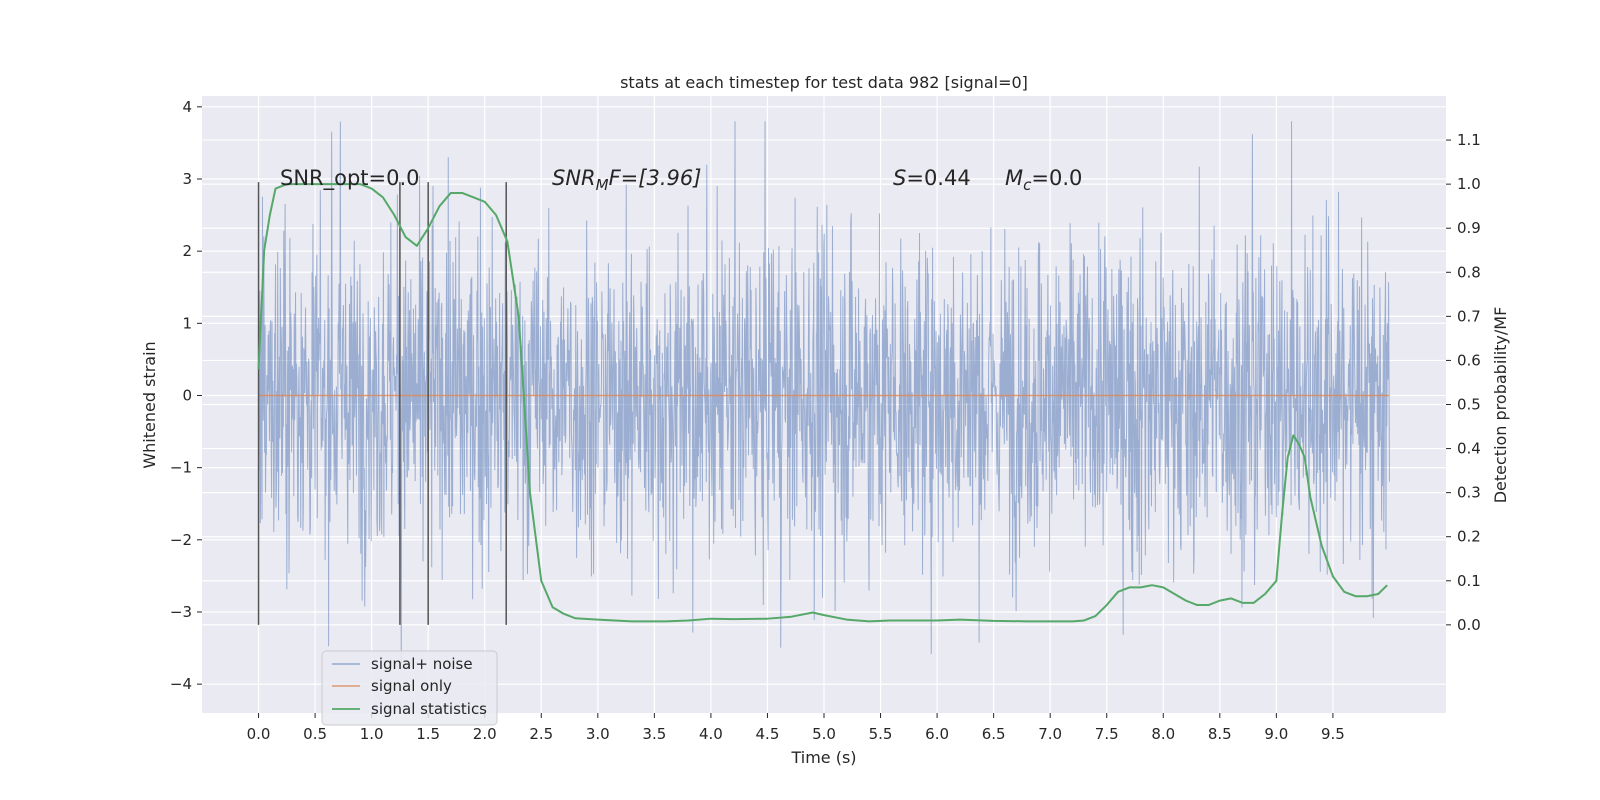  What do you see at coordinates (259, 734) in the screenshot?
I see `x-tick-label: 0.0` at bounding box center [259, 734].